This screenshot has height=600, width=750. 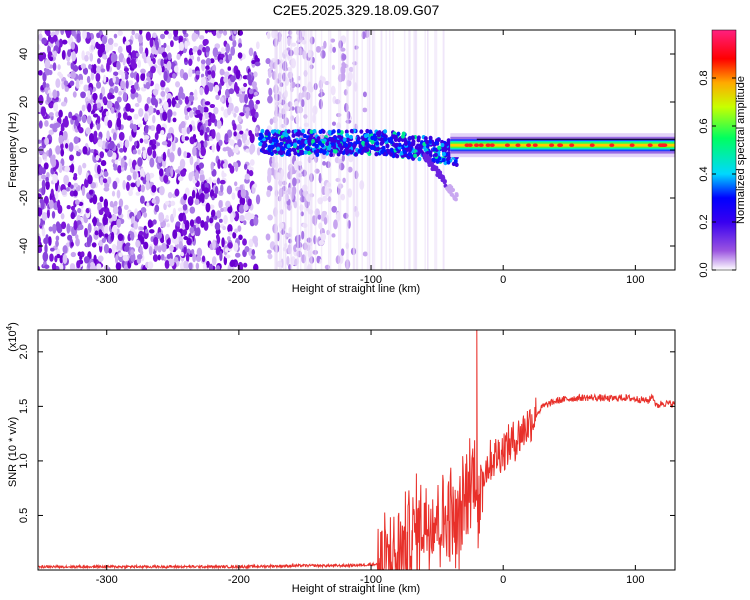 I want to click on colorbar-tick-label: 0.4, so click(x=704, y=173).